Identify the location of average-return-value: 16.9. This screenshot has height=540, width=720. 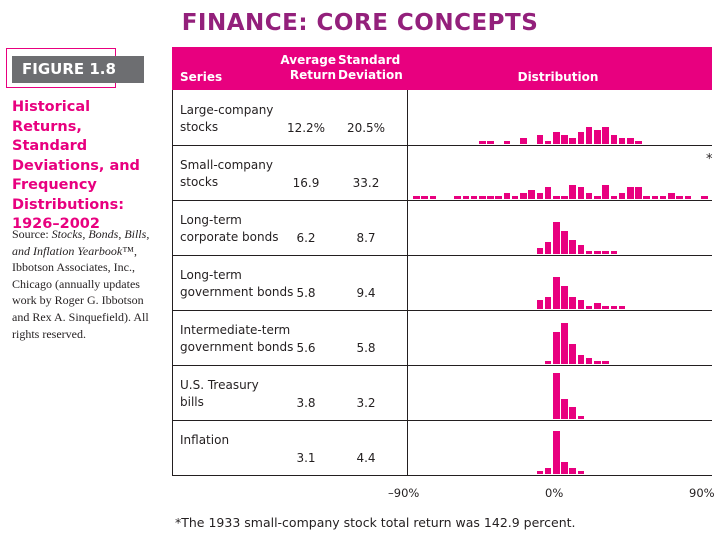
(306, 183).